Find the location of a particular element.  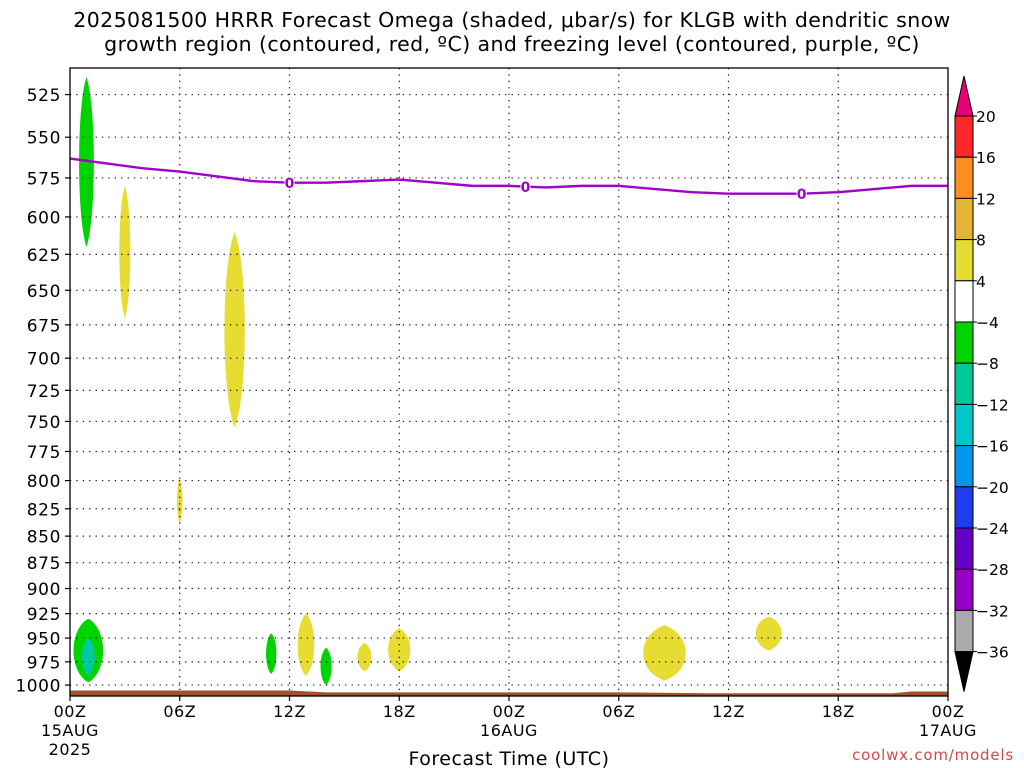

y-tick-label: 925 is located at coordinates (44, 615).